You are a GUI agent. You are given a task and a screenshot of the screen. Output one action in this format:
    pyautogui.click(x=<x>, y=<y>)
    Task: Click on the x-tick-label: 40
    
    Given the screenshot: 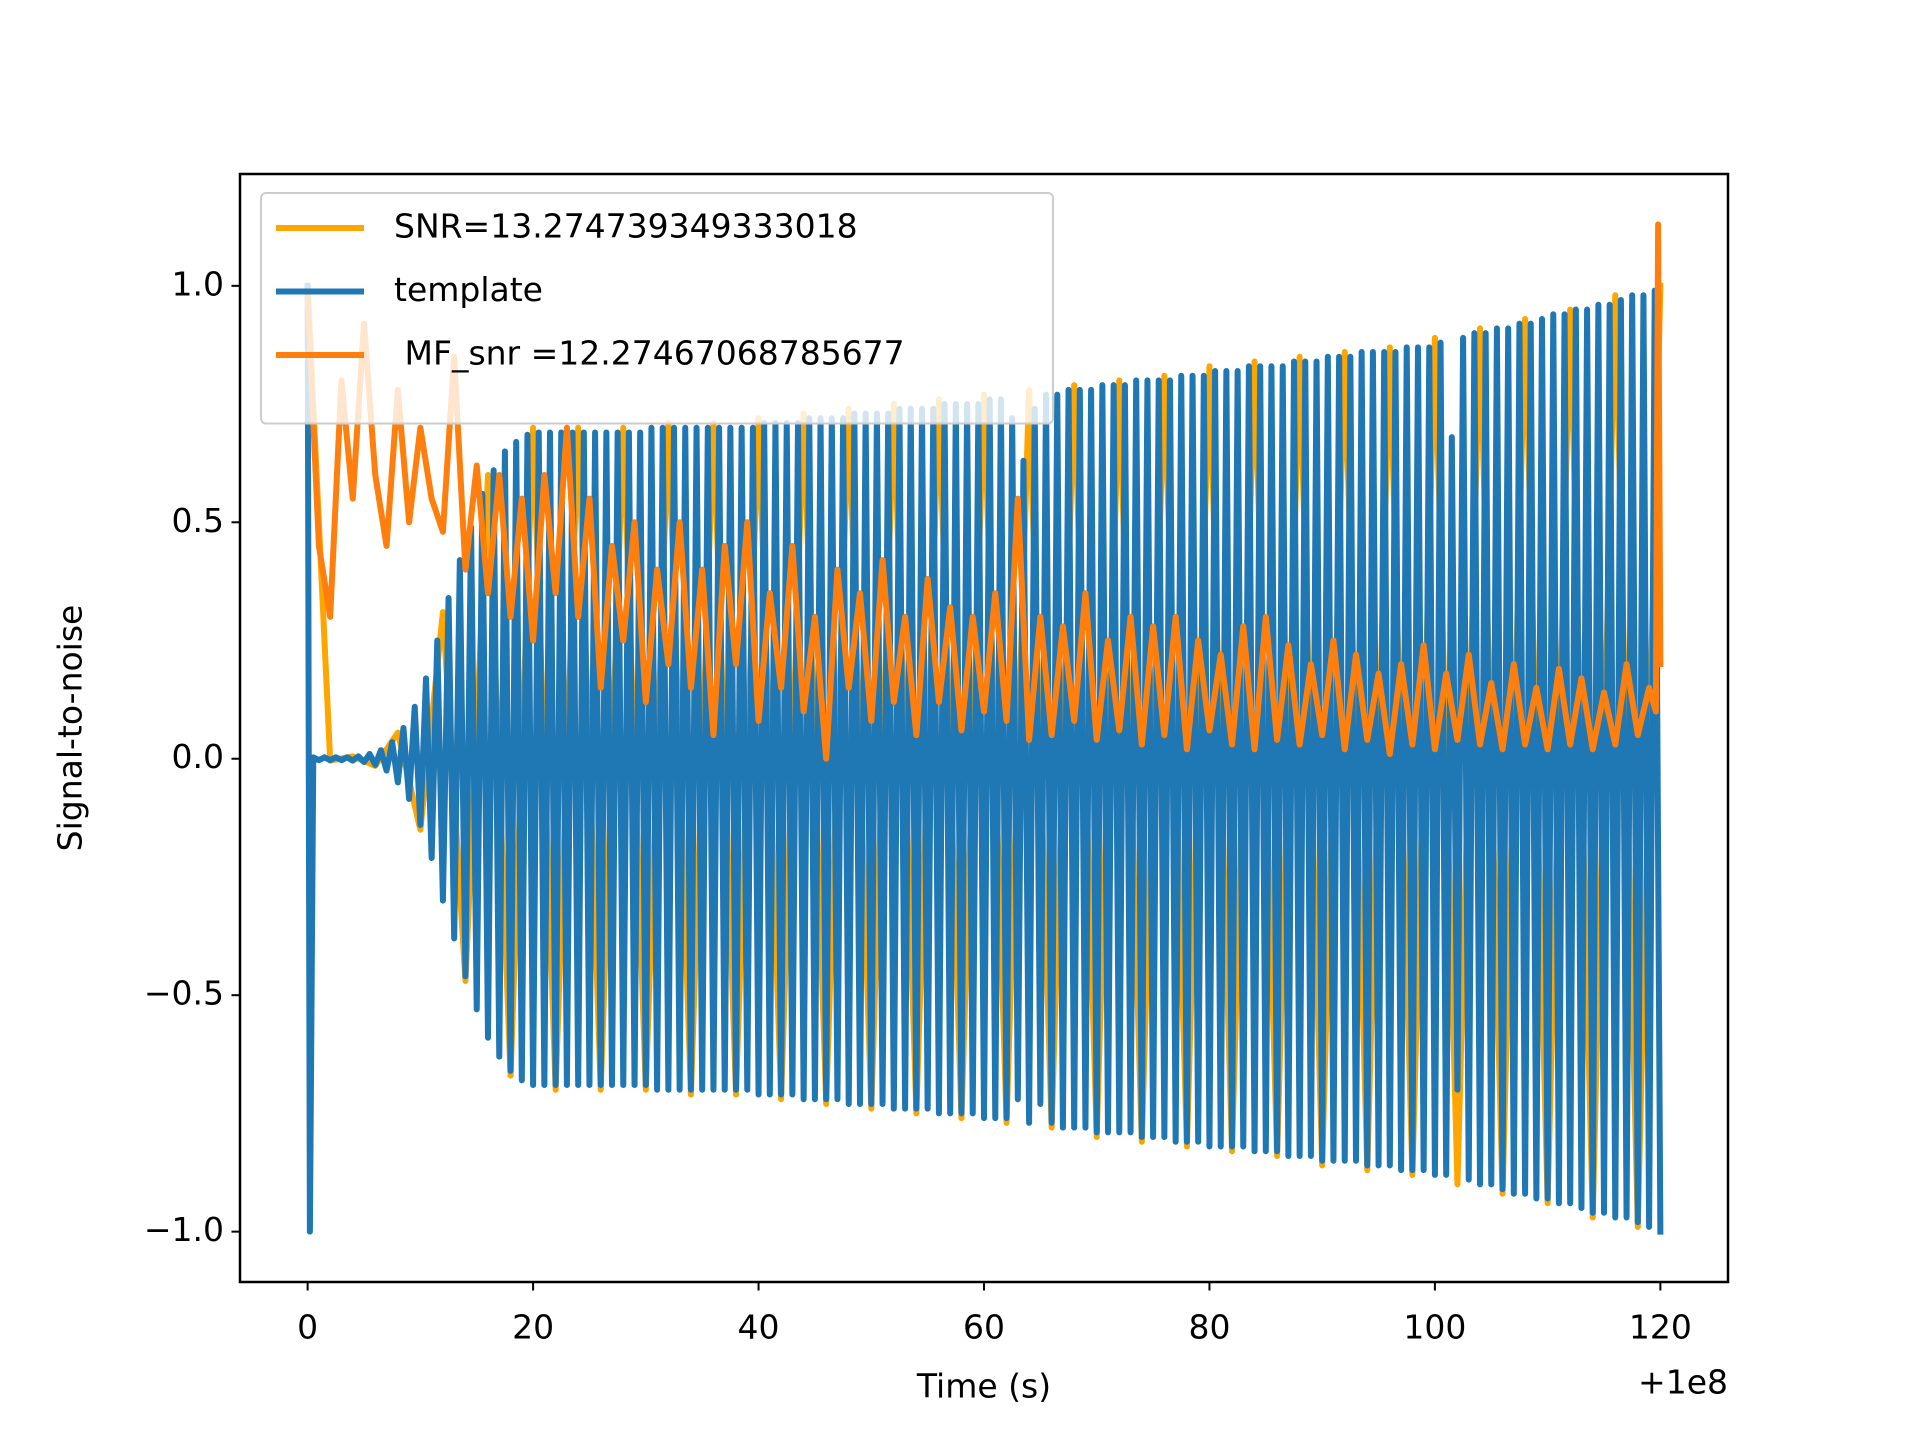 What is the action you would take?
    pyautogui.click(x=759, y=1327)
    